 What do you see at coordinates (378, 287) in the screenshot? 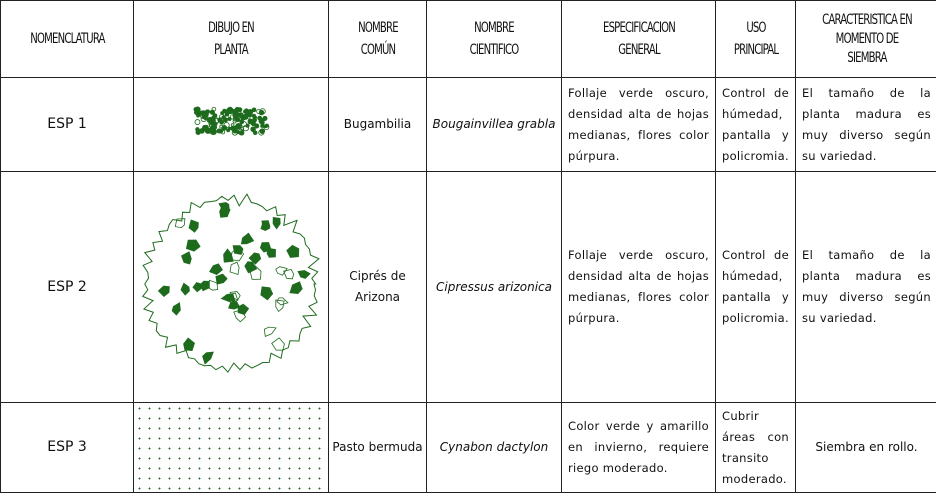
I see `common-name: Ciprés de Arizona` at bounding box center [378, 287].